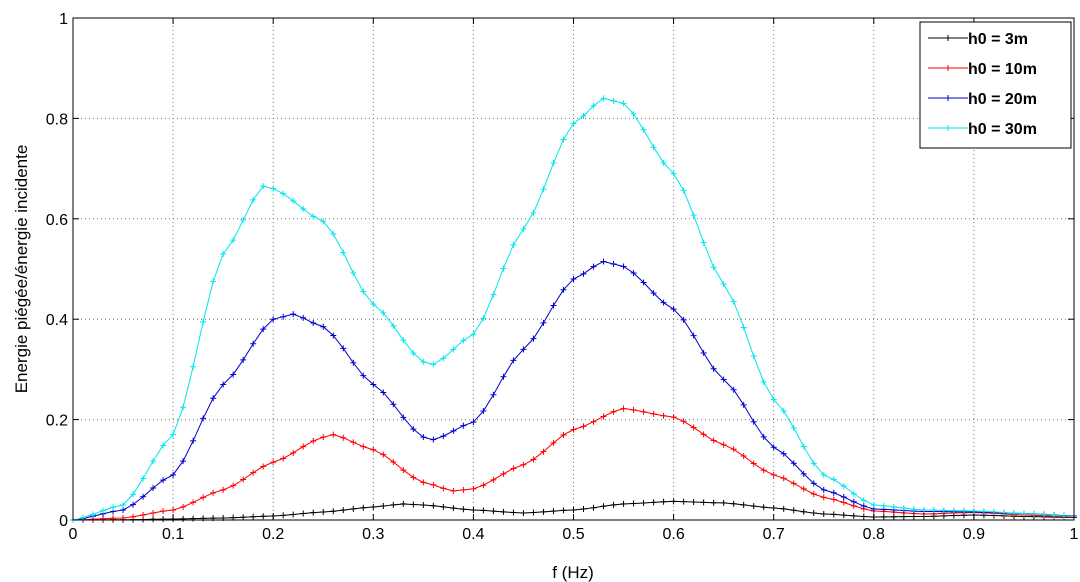 The image size is (1080, 582). What do you see at coordinates (57, 320) in the screenshot?
I see `y-tick-label: 0.4` at bounding box center [57, 320].